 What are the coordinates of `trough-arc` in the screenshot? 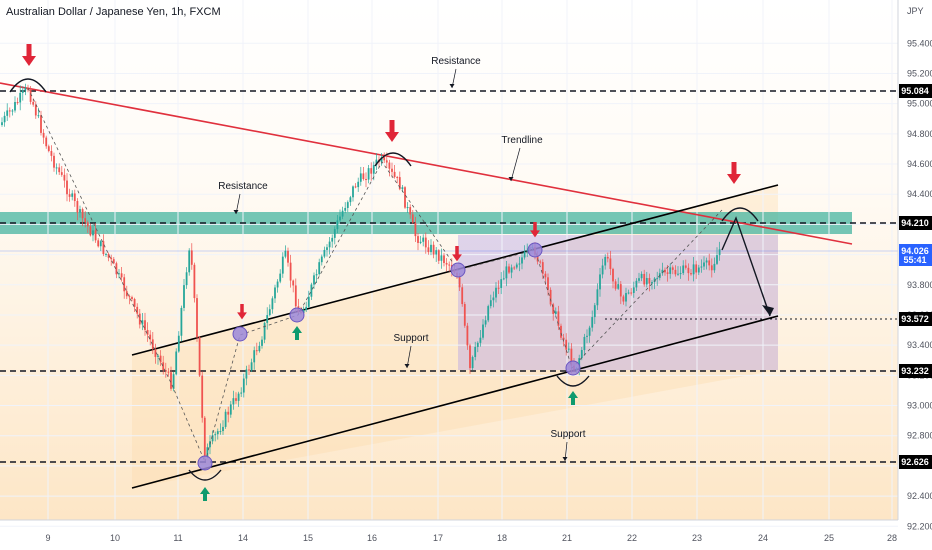 It's located at (573, 381).